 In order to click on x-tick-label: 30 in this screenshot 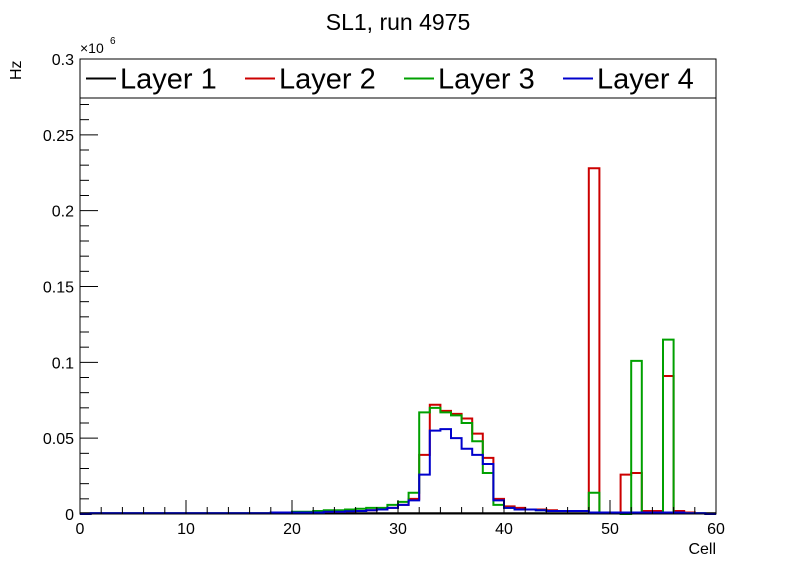, I will do `click(398, 529)`.